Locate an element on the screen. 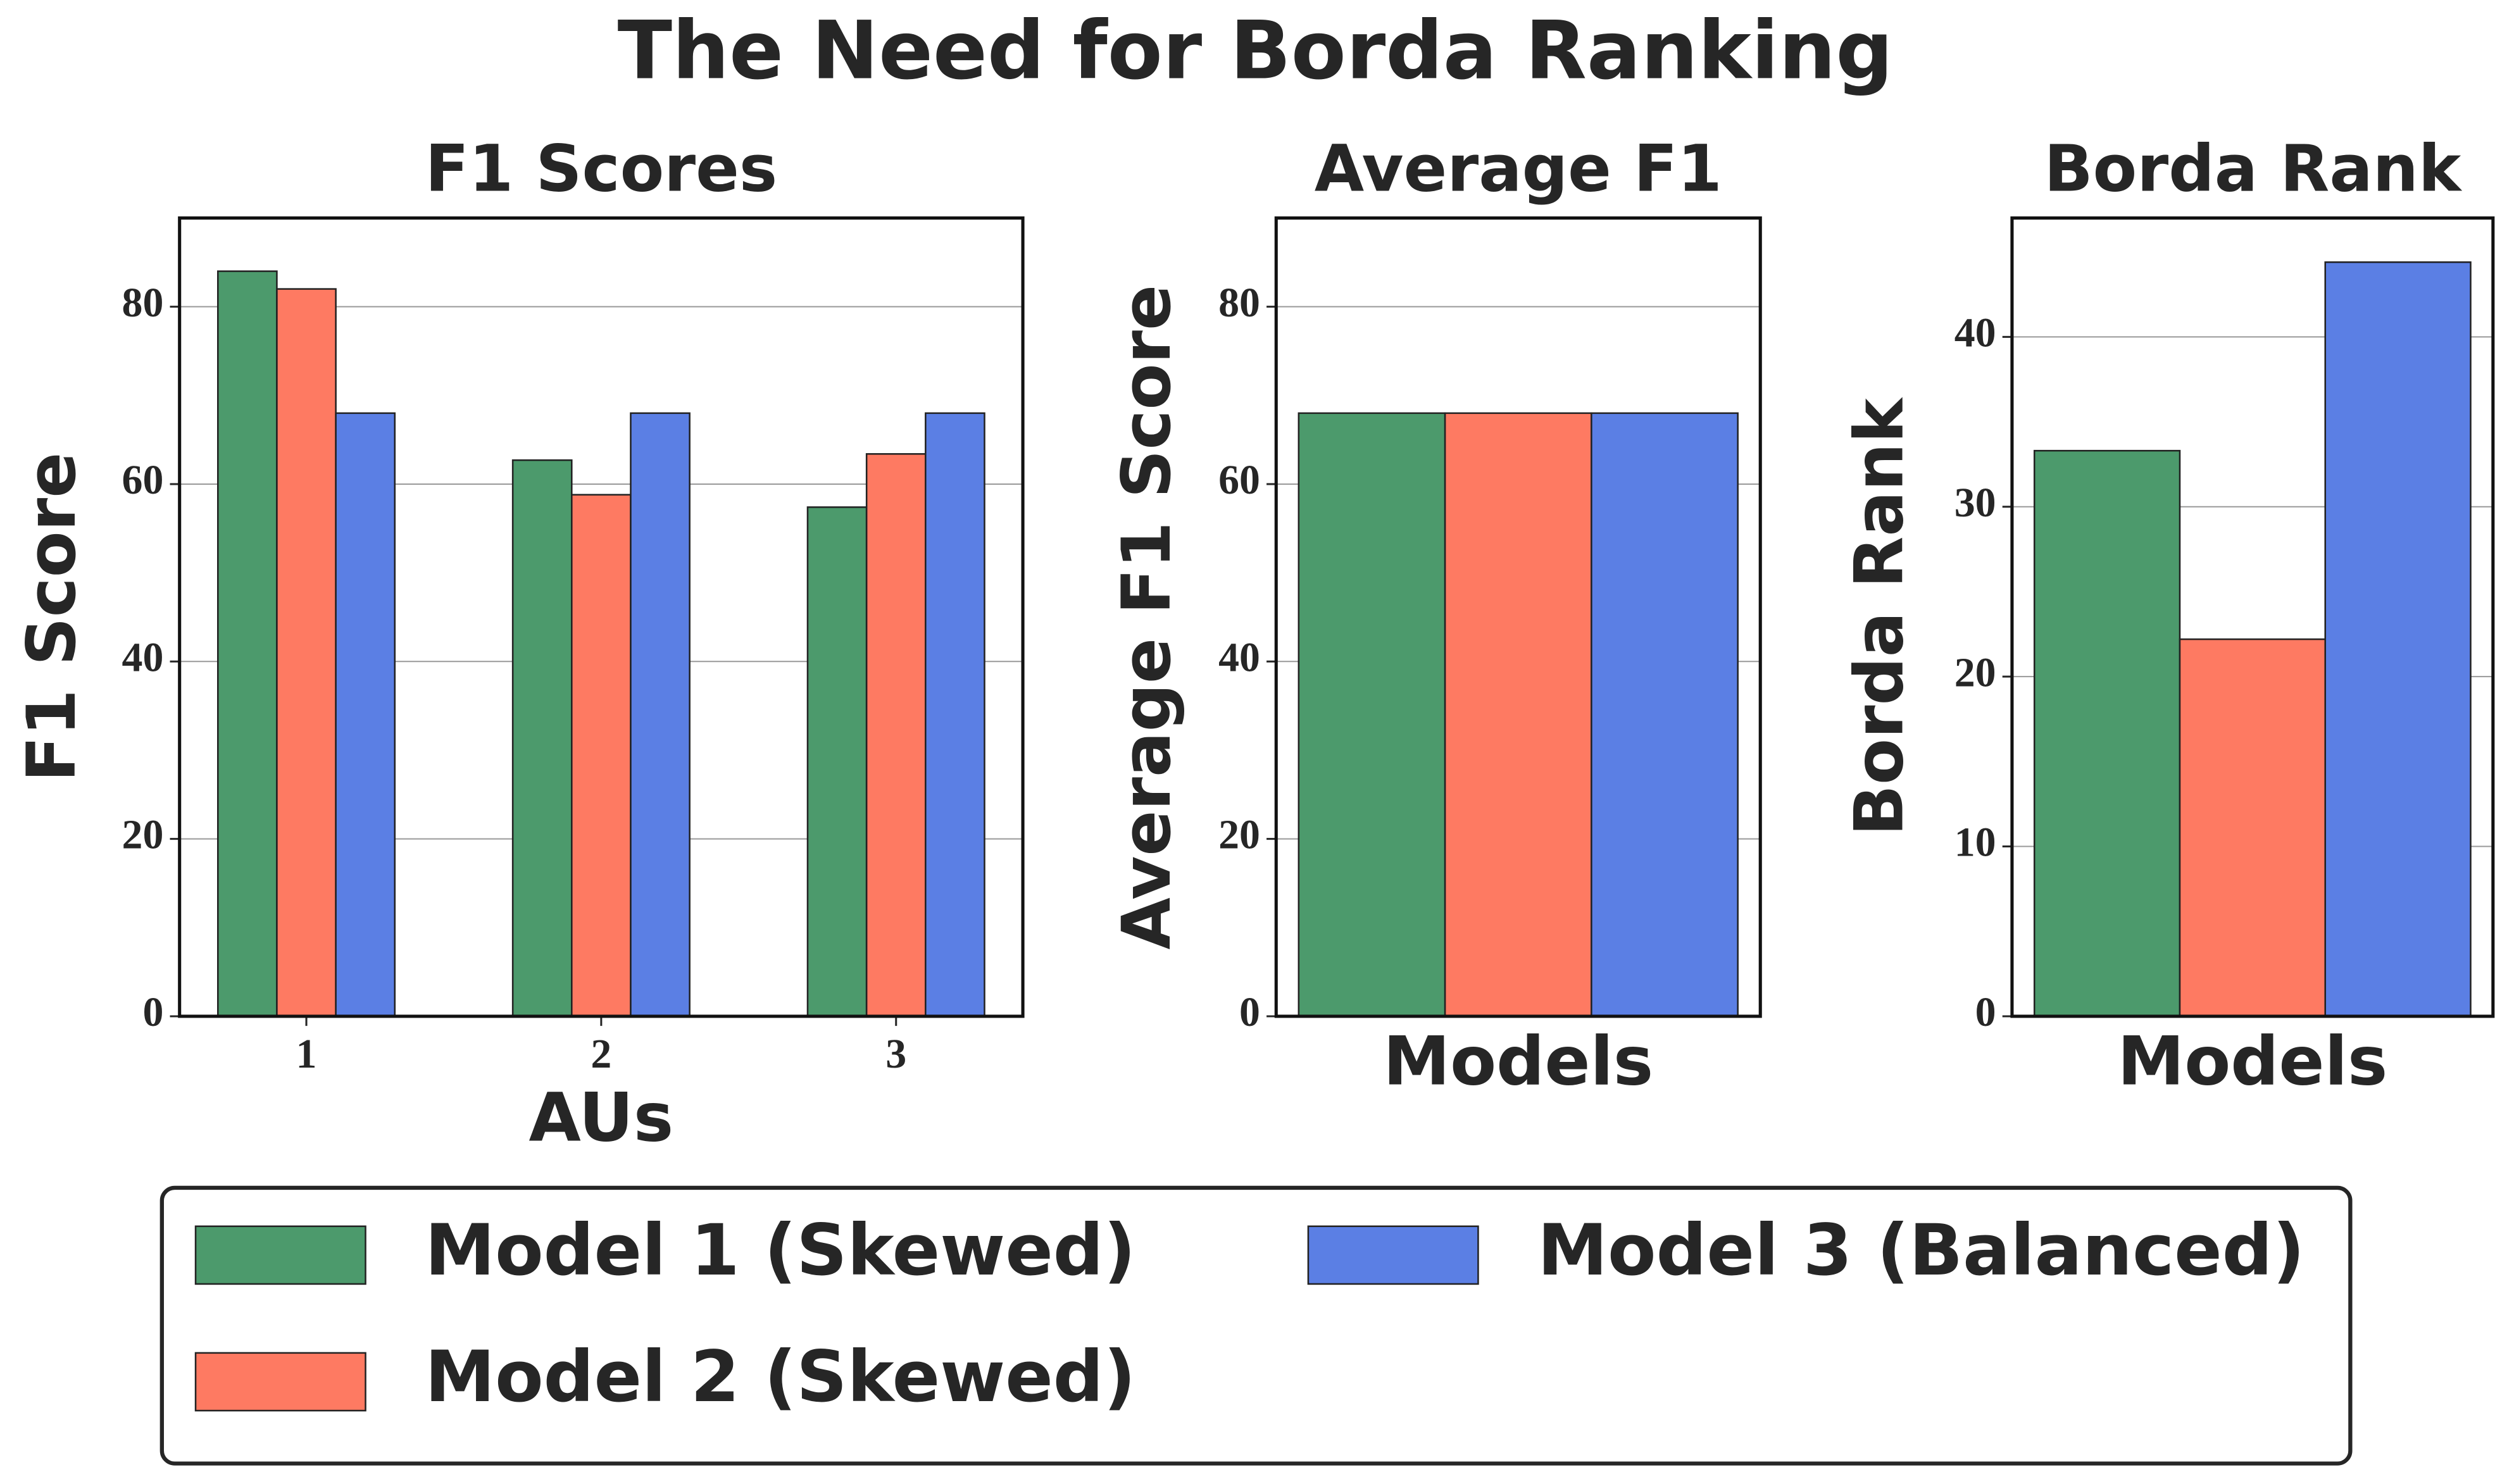 This screenshot has height=1484, width=2514. legend-label: Model 2 (Skewed) is located at coordinates (780, 1377).